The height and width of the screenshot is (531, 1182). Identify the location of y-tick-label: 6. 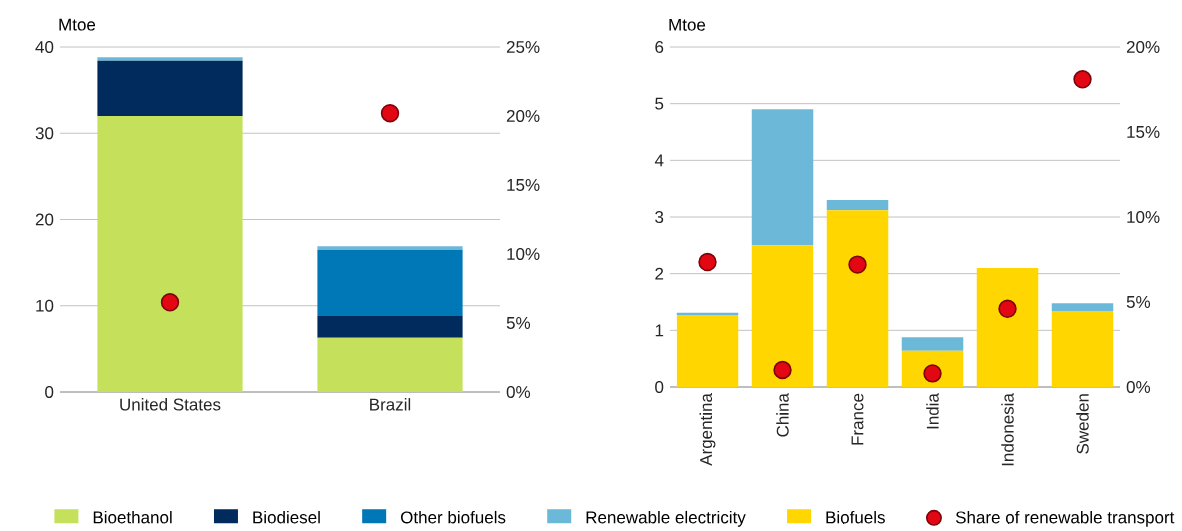
(659, 47).